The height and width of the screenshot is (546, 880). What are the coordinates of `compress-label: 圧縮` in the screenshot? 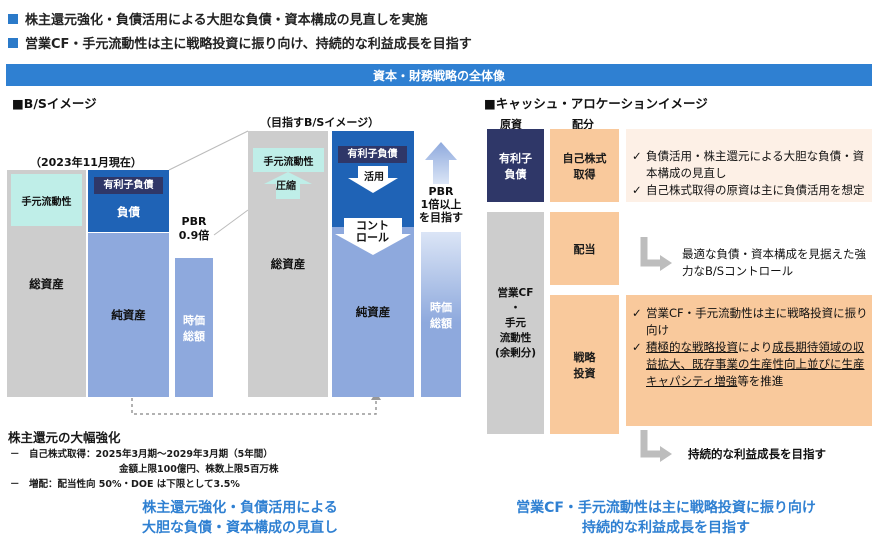 It's located at (286, 186).